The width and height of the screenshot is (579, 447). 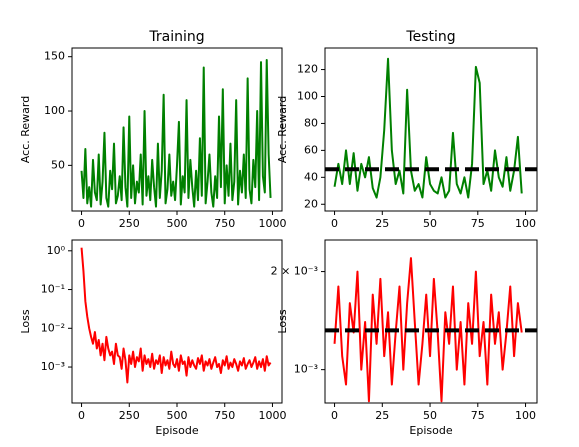 What do you see at coordinates (311, 203) in the screenshot?
I see `y-tick-label: 20` at bounding box center [311, 203].